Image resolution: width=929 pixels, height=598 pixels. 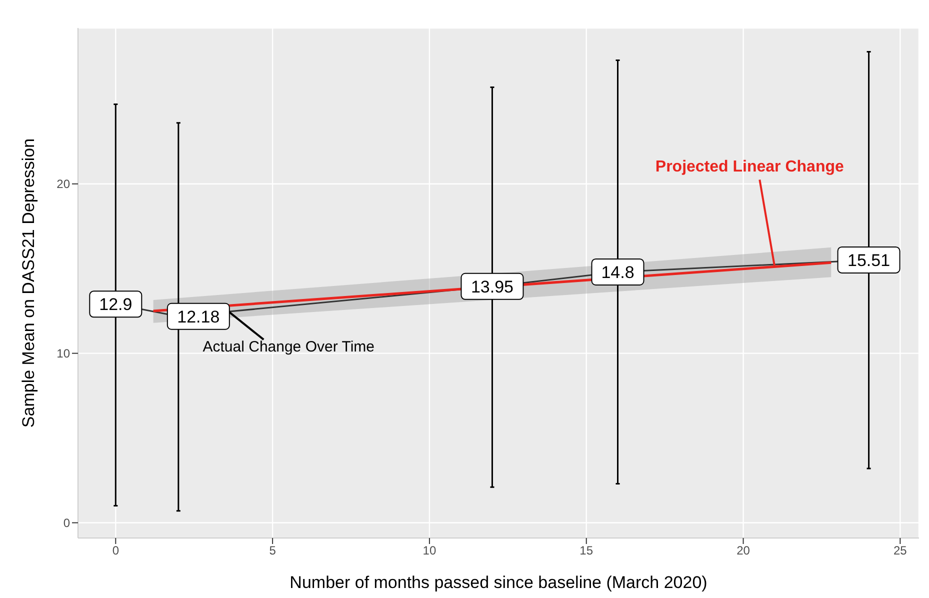 What do you see at coordinates (66, 523) in the screenshot?
I see `y-tick-label: 0` at bounding box center [66, 523].